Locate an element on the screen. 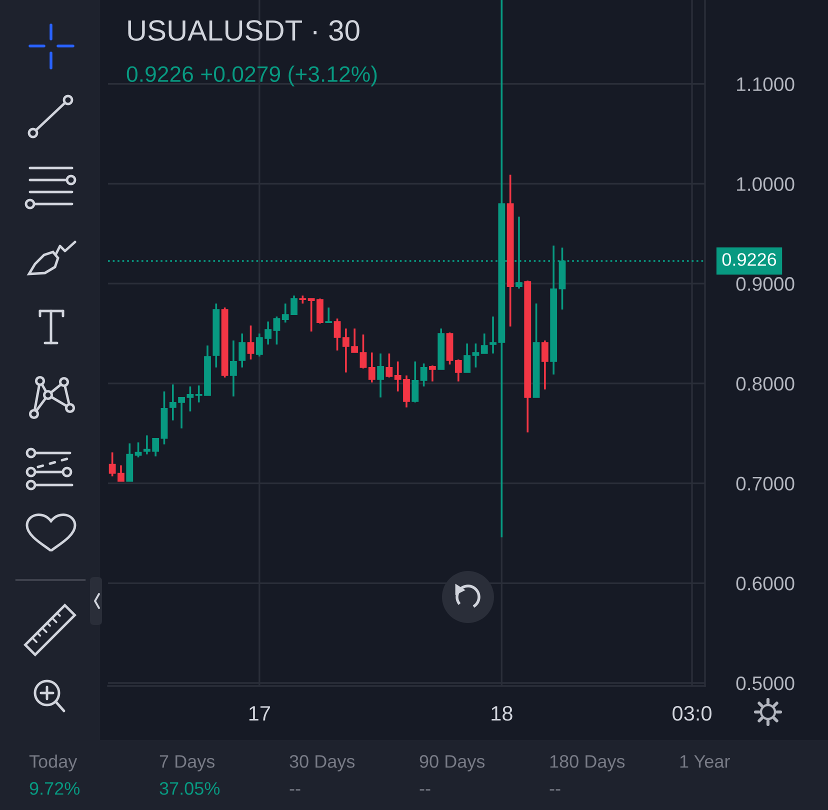  text: 0.9226 +0.0279 (+3.12%) is located at coordinates (251, 76).